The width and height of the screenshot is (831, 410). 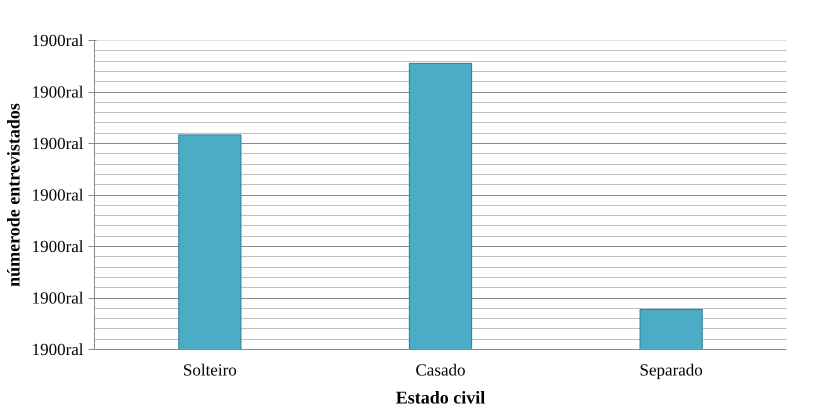 What do you see at coordinates (209, 370) in the screenshot?
I see `x-tick-label: Solteiro` at bounding box center [209, 370].